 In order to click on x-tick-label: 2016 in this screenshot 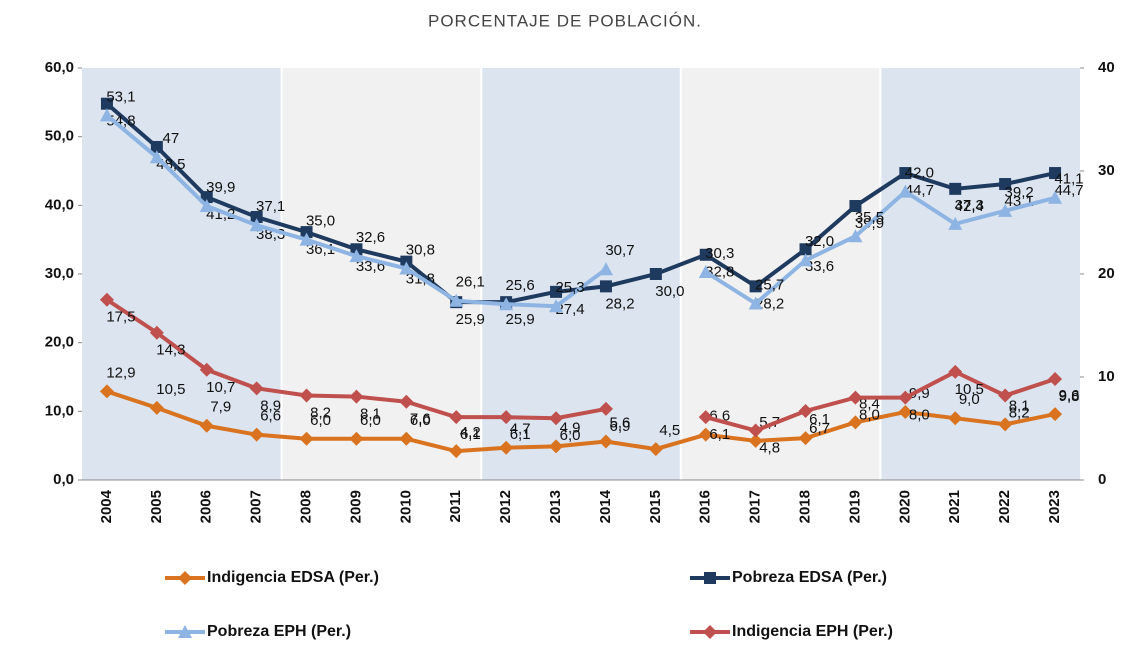, I will do `click(705, 506)`.